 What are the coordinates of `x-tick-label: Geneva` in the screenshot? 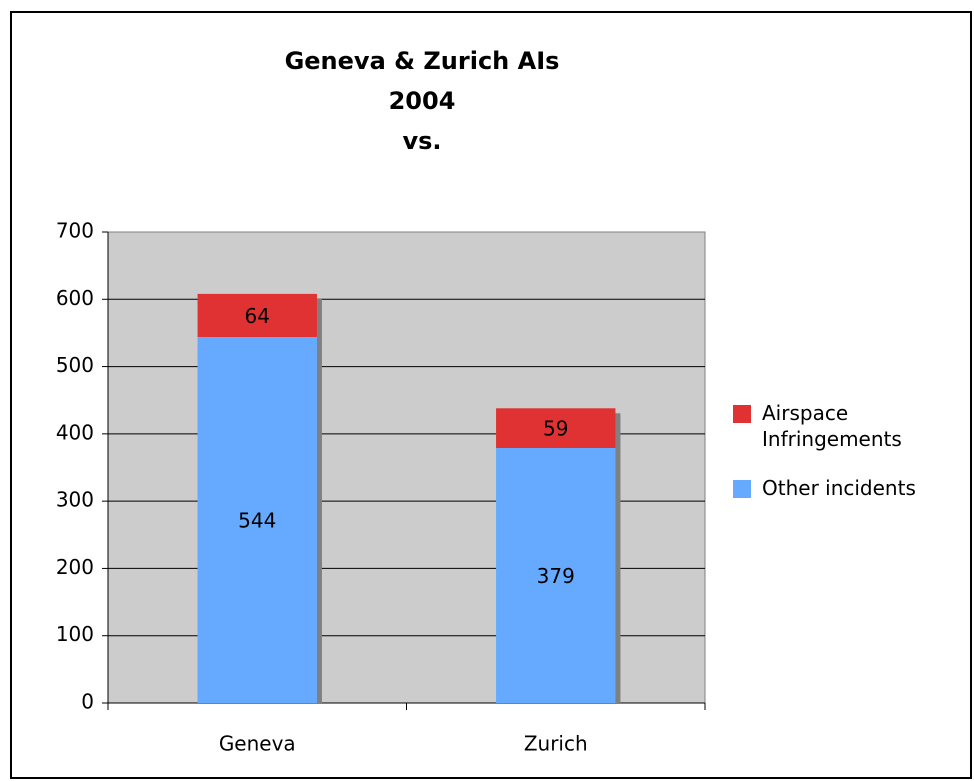 It's located at (257, 744).